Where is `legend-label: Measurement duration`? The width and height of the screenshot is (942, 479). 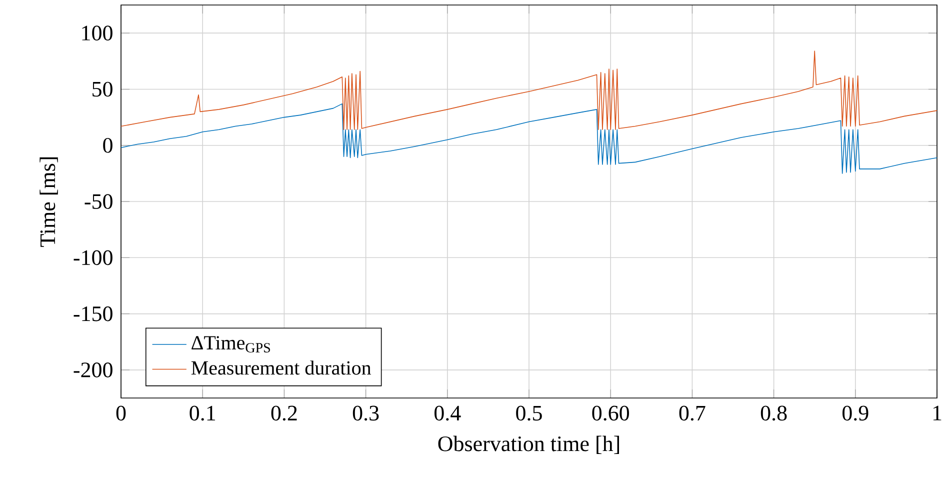 legend-label: Measurement duration is located at coordinates (281, 367).